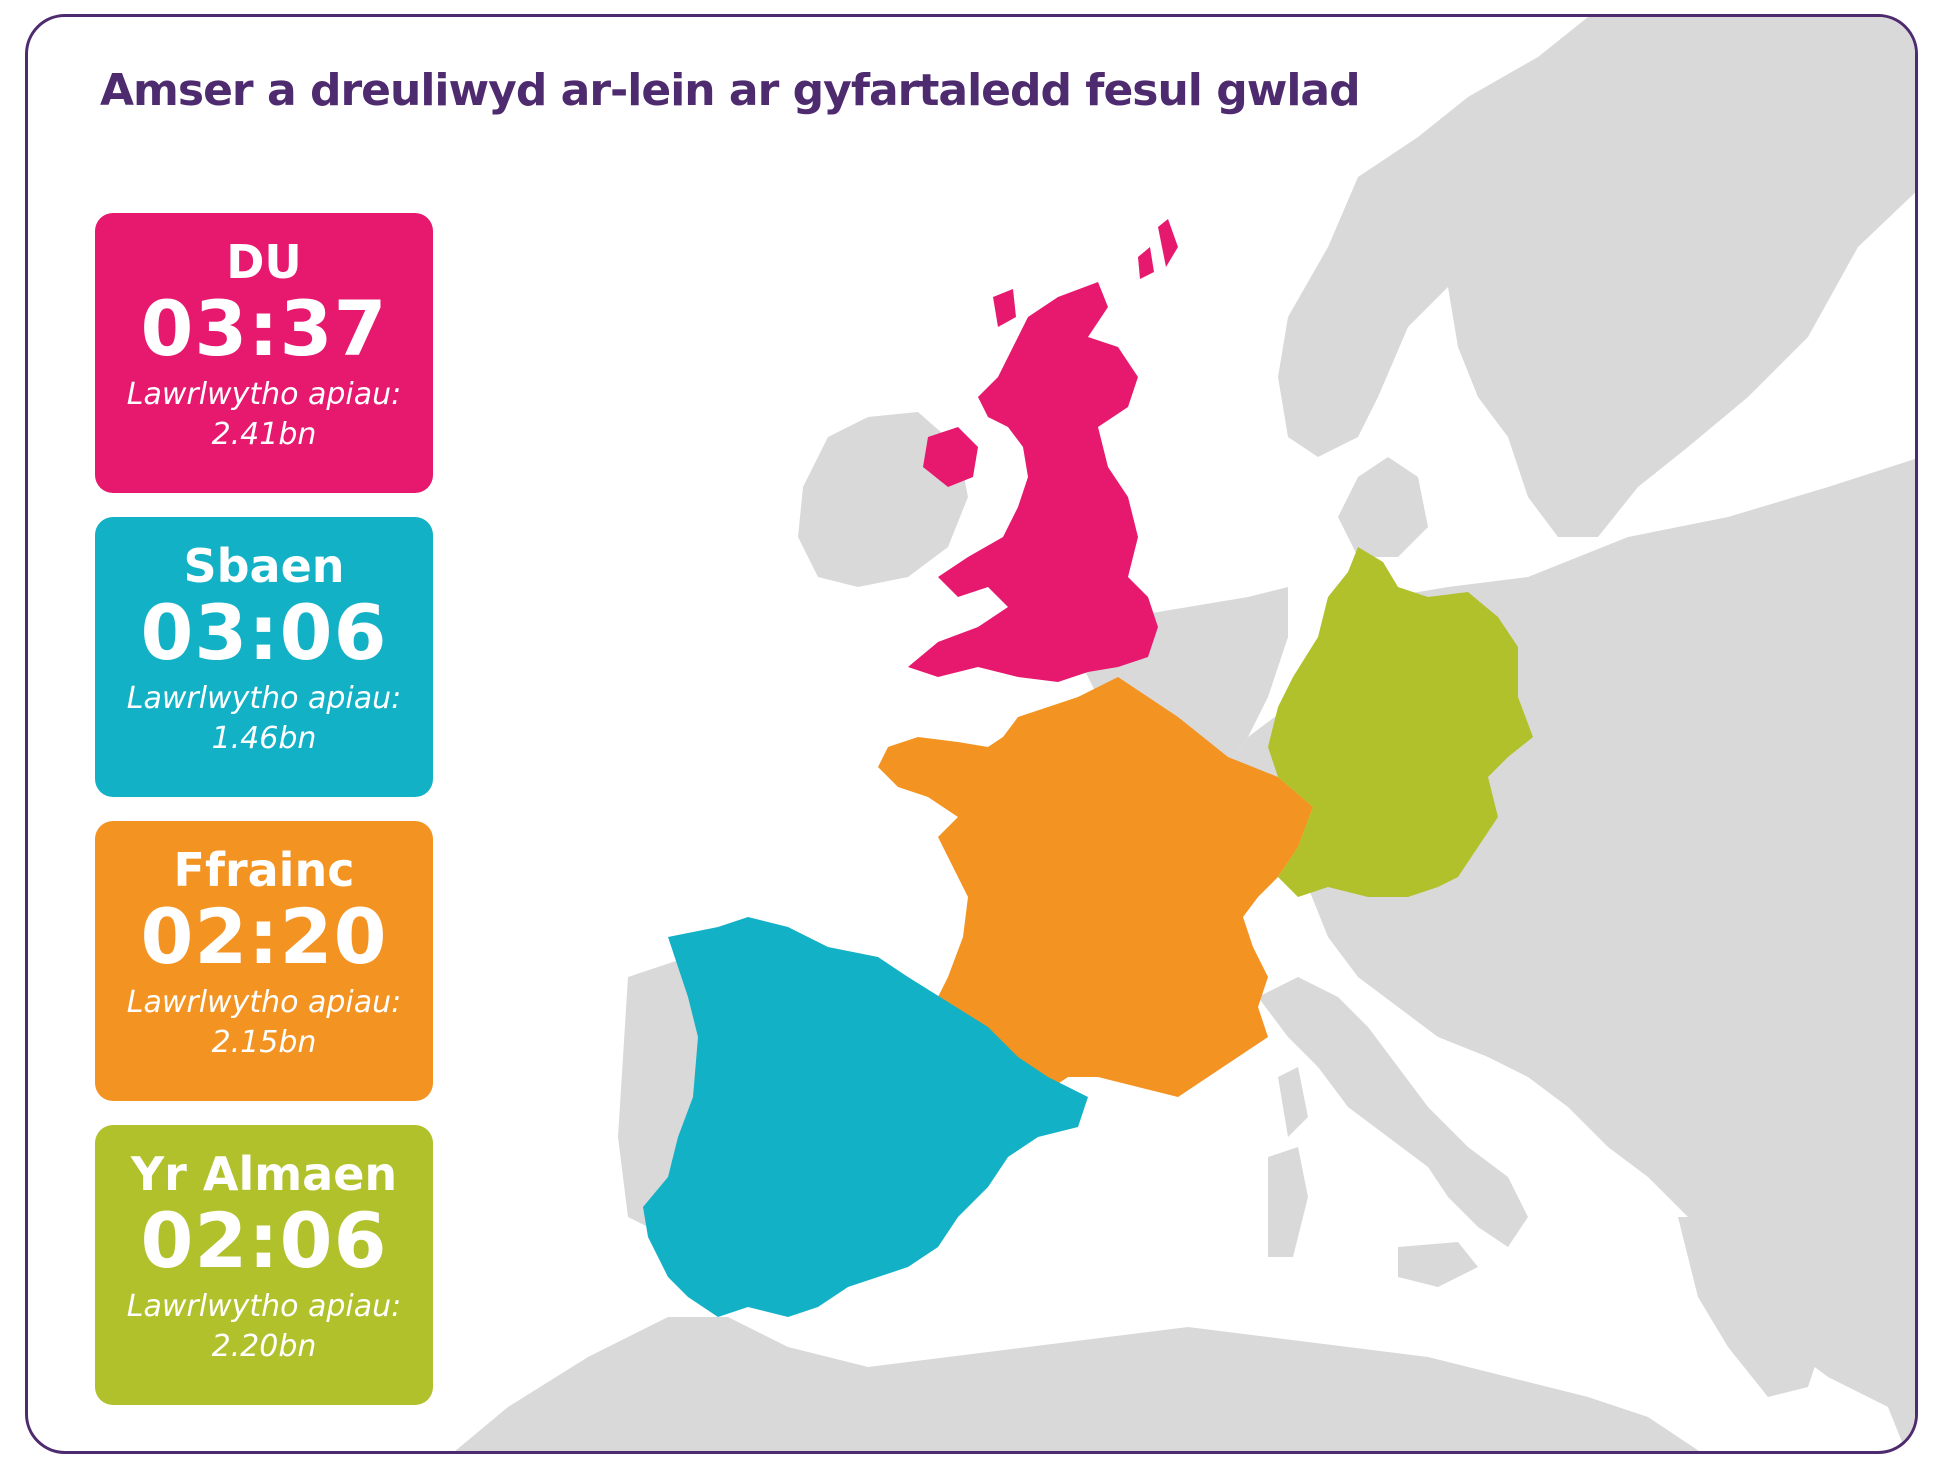  I want to click on time-online: 02:06, so click(264, 1240).